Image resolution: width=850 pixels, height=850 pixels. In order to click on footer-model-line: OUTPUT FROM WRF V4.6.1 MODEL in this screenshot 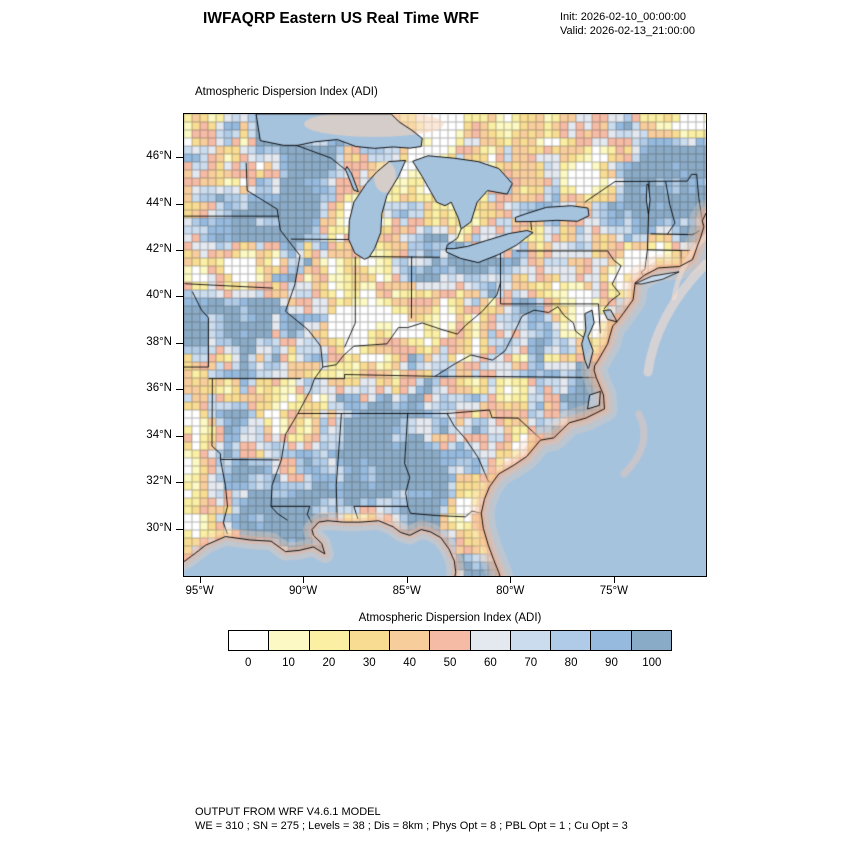, I will do `click(288, 812)`.